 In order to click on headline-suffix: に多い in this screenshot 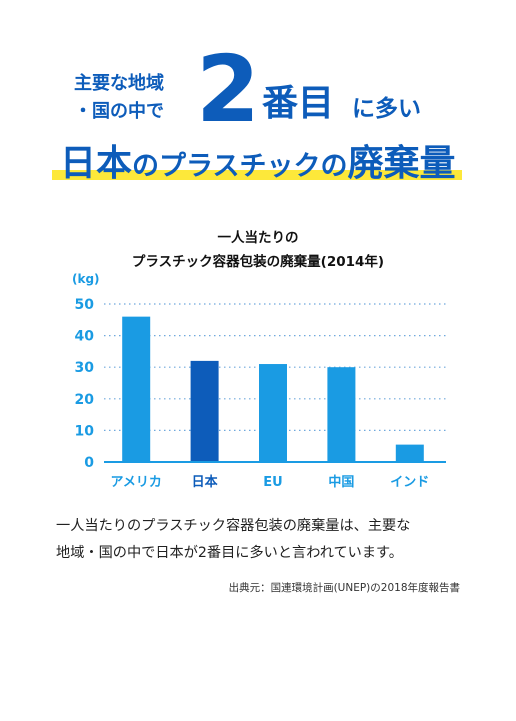, I will do `click(386, 109)`.